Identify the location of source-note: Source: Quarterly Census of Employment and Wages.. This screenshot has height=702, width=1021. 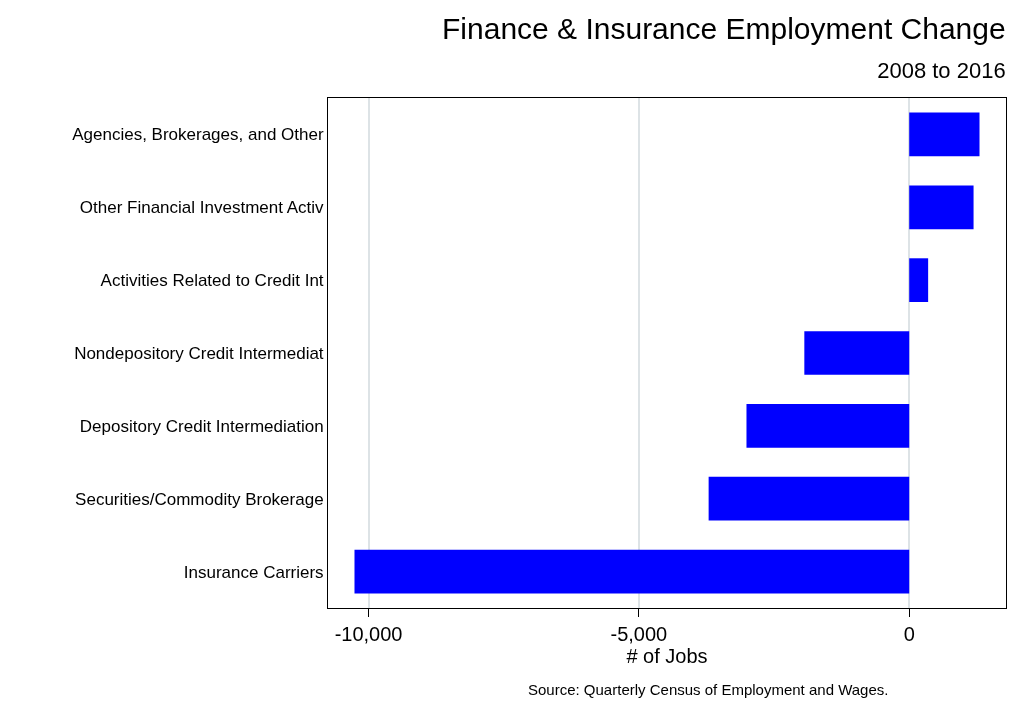
(708, 689).